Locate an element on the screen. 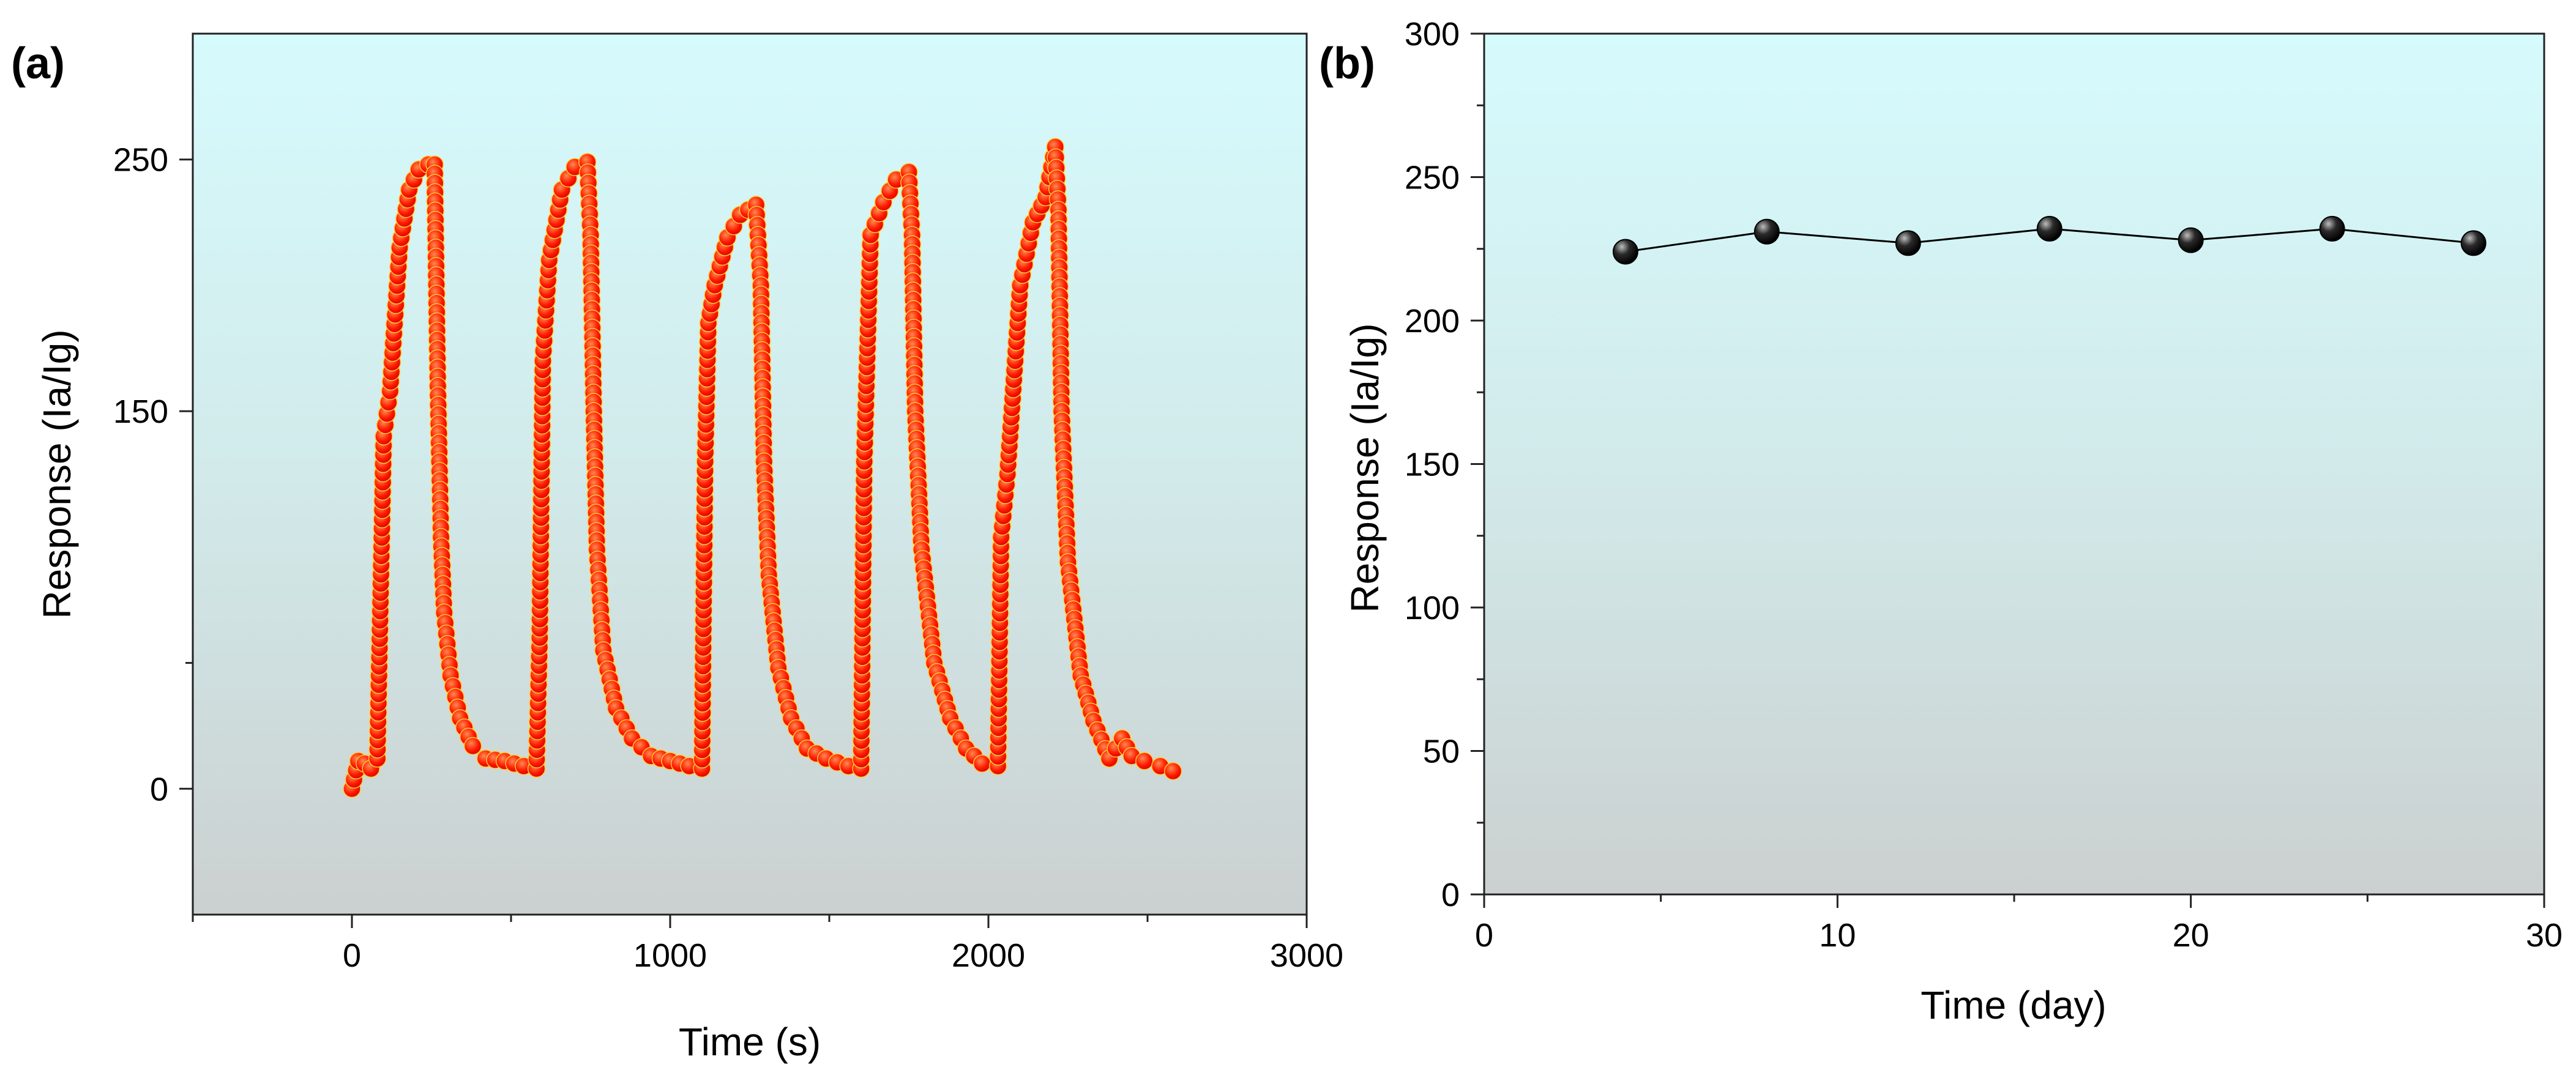  y-tick-label: 100 is located at coordinates (1432, 608).